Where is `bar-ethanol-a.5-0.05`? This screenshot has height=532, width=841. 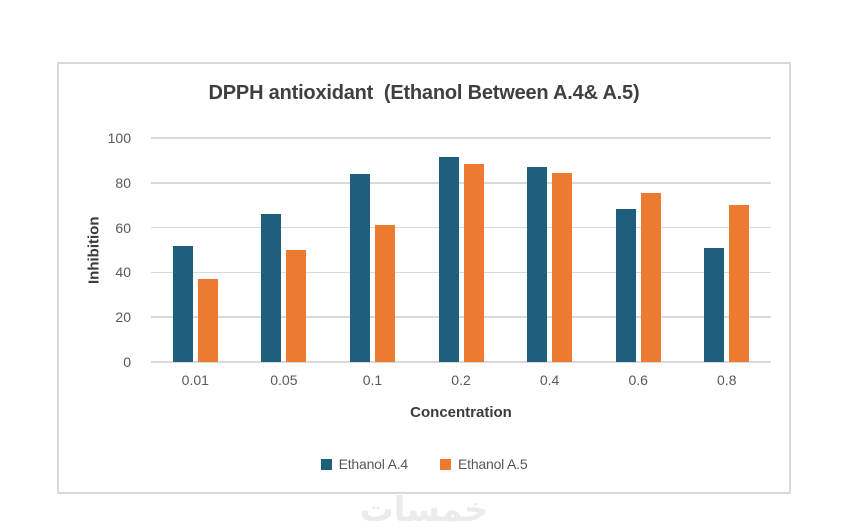
bar-ethanol-a.5-0.05 is located at coordinates (296, 306).